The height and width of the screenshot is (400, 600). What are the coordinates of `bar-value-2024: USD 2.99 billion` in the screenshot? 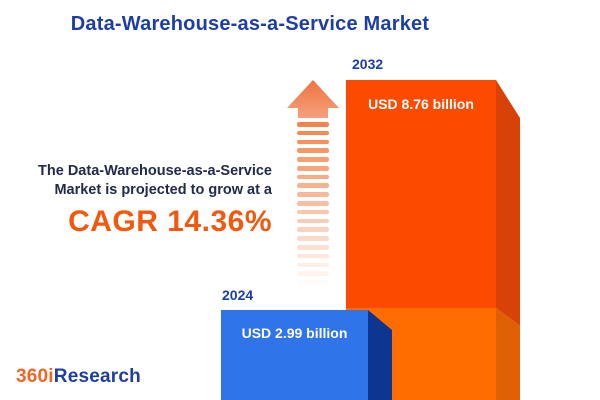 It's located at (294, 333).